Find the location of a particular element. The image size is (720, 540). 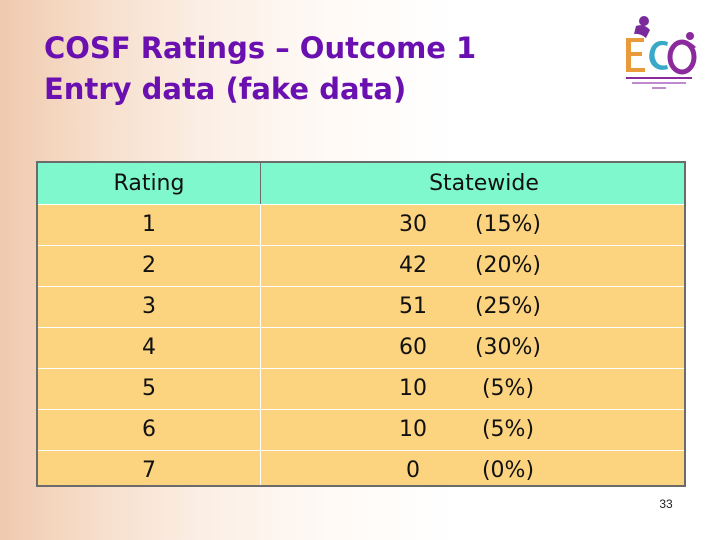

table-row: 1 30 (15%) is located at coordinates (361, 224).